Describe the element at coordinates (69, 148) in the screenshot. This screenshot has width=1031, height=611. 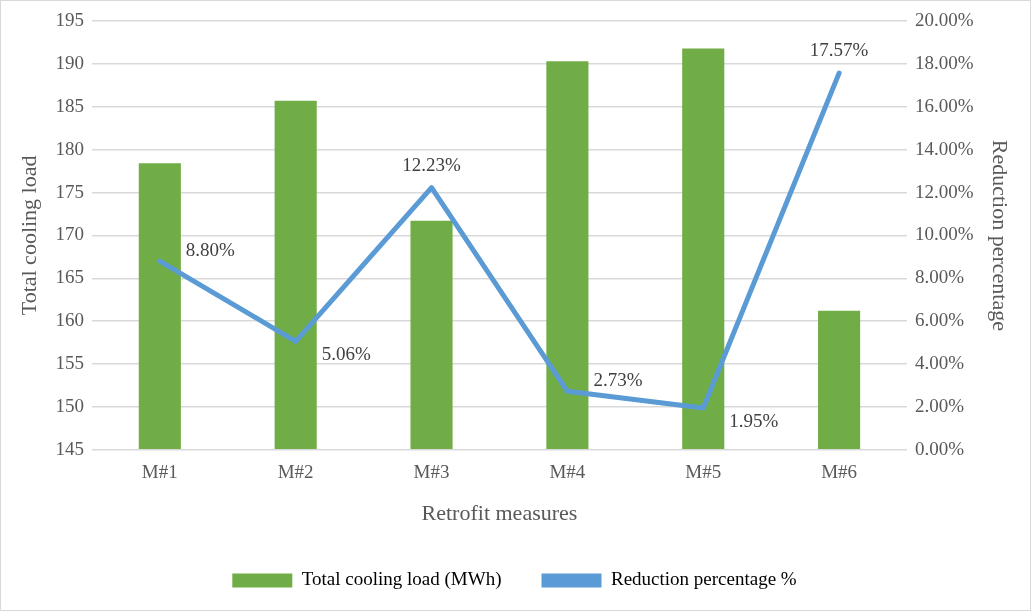
I see `y-tick-label: 180` at that location.